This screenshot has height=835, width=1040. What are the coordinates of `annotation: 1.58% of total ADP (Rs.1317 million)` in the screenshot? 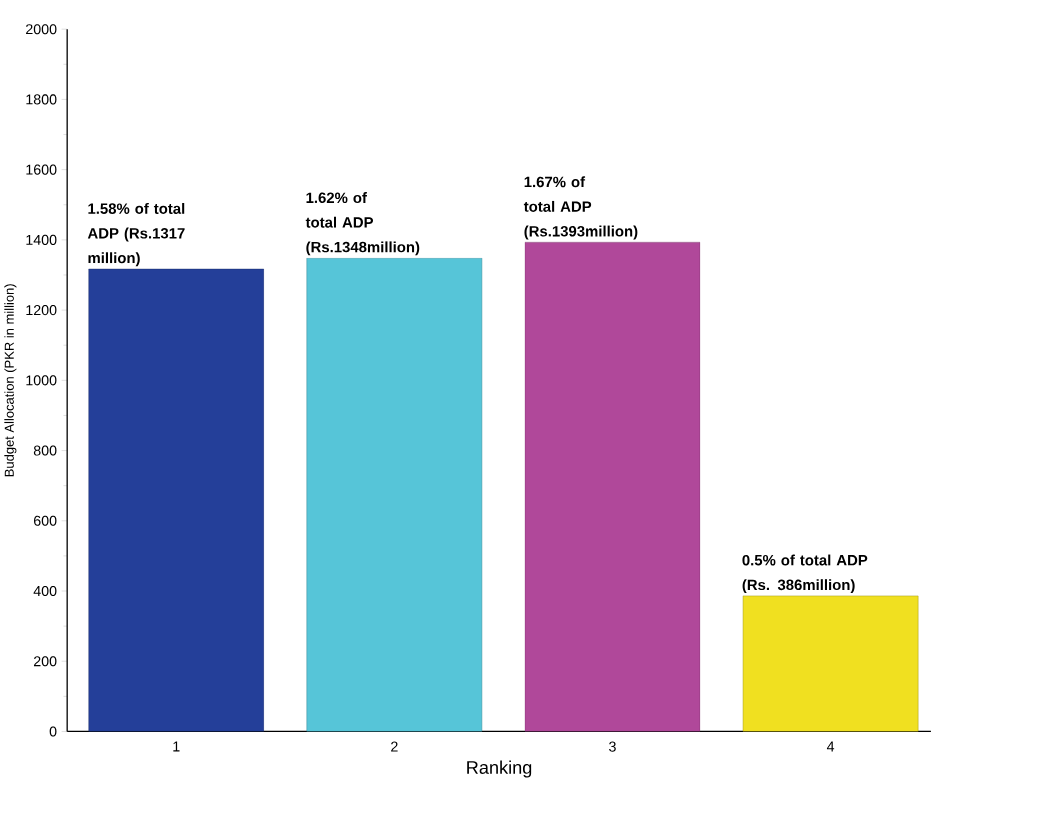 It's located at (136, 235).